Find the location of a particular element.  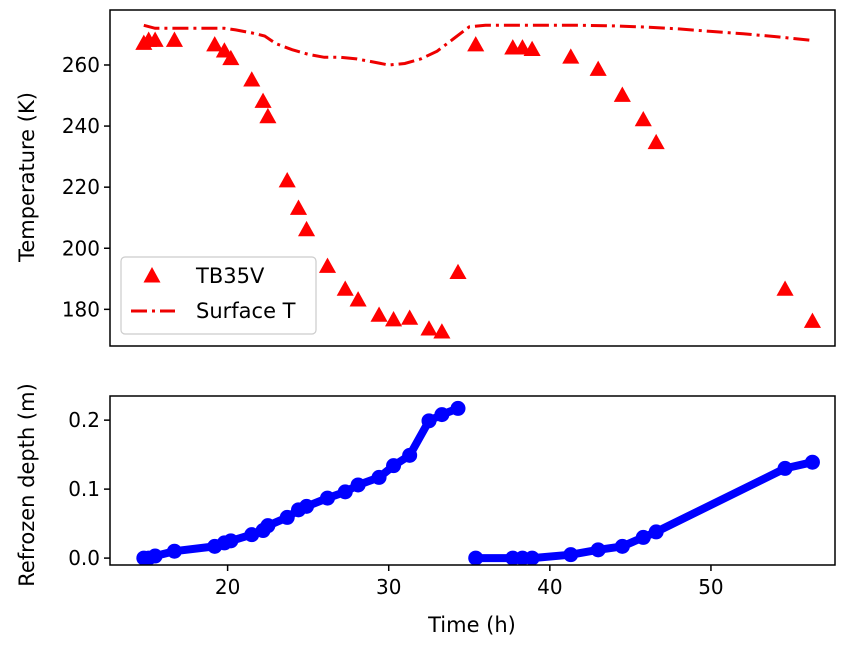

x-tick-label: 20 is located at coordinates (227, 587).